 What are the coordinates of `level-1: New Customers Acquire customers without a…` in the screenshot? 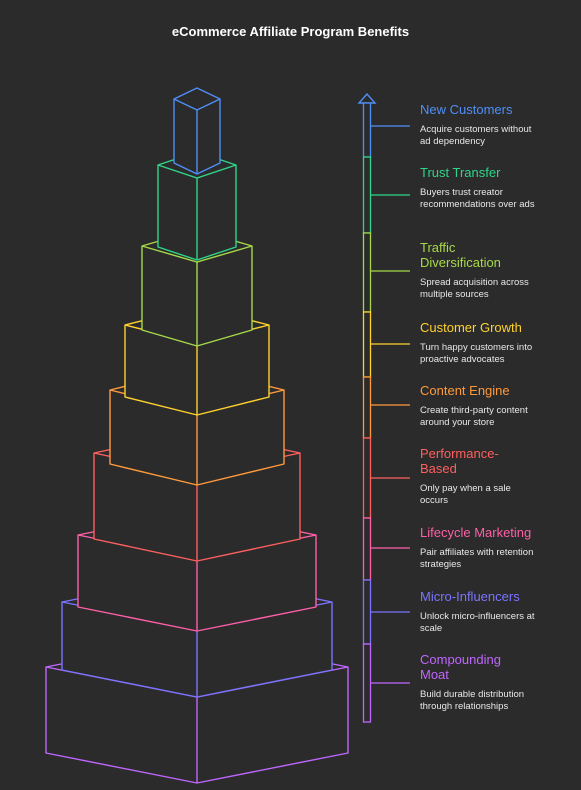 It's located at (495, 125).